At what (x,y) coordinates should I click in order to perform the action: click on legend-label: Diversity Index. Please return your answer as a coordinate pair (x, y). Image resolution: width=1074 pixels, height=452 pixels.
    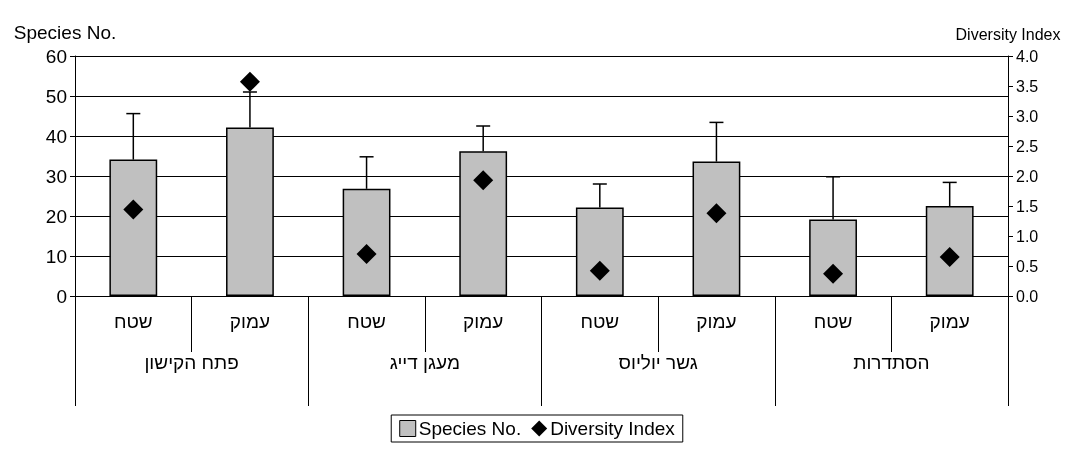
    Looking at the image, I should click on (613, 428).